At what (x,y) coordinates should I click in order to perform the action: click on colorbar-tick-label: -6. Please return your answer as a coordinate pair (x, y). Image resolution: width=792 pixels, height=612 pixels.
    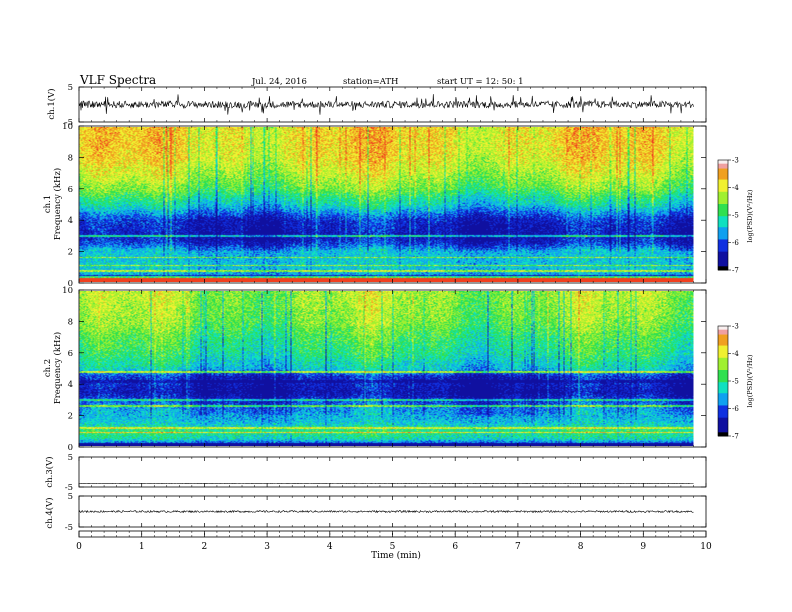
    Looking at the image, I should click on (735, 409).